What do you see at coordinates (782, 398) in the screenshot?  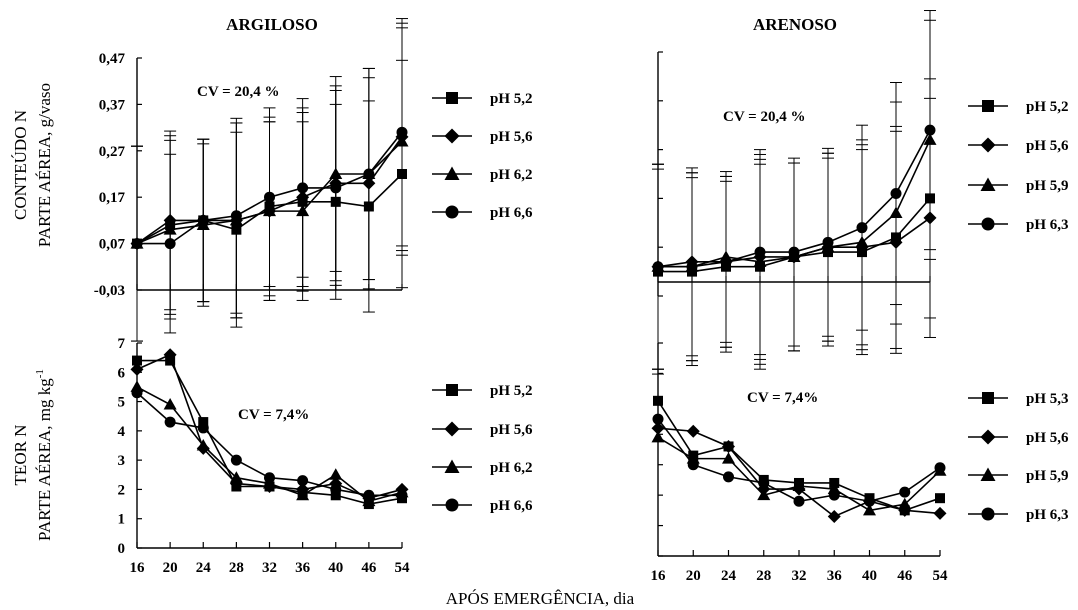 I see `cv-annotation: CV = 7,4%` at bounding box center [782, 398].